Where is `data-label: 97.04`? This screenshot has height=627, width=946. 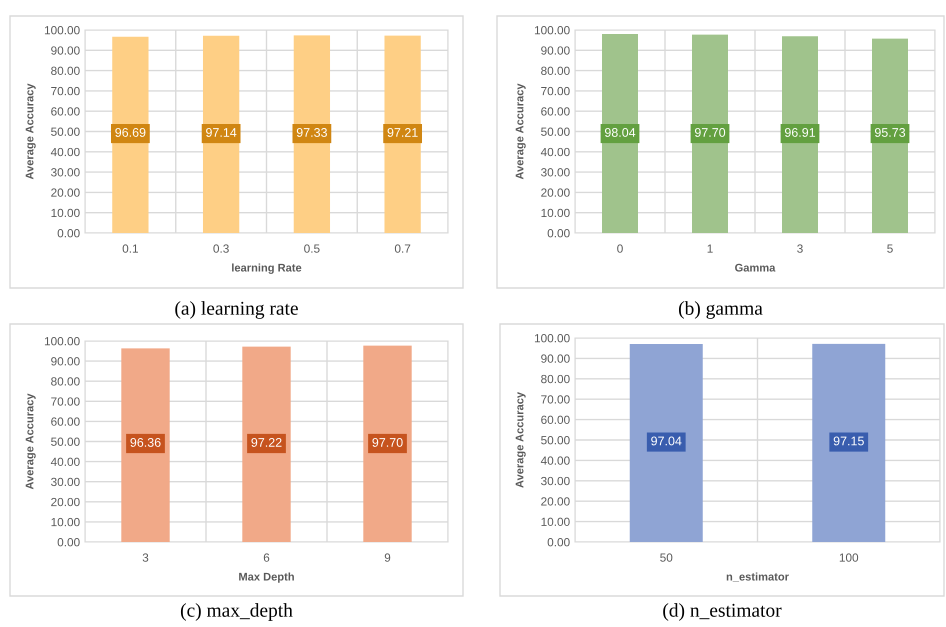
data-label: 97.04 is located at coordinates (666, 441).